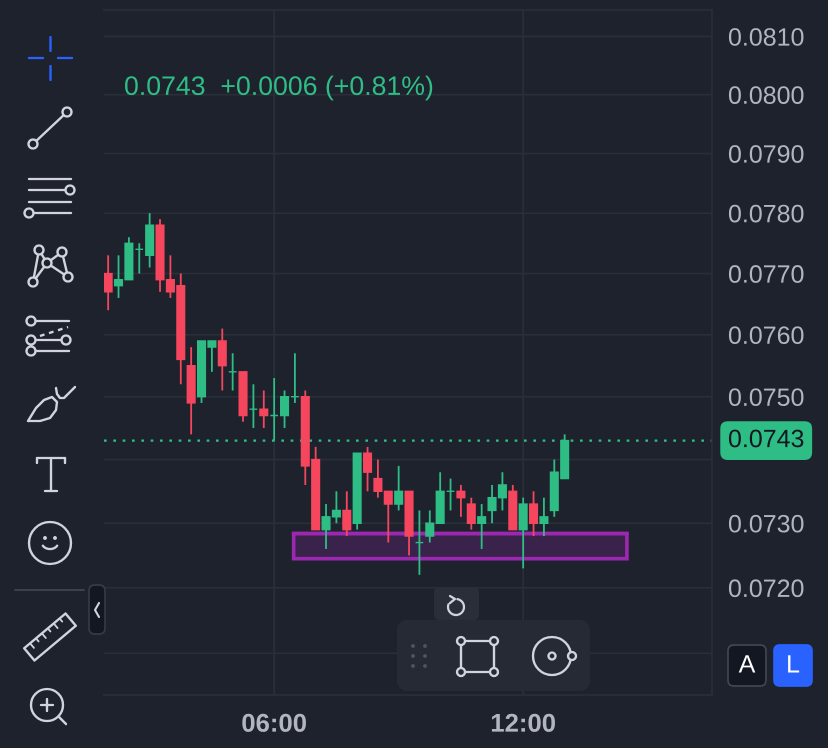 The height and width of the screenshot is (748, 828). Describe the element at coordinates (766, 397) in the screenshot. I see `y-tick-label: 0.0750` at that location.